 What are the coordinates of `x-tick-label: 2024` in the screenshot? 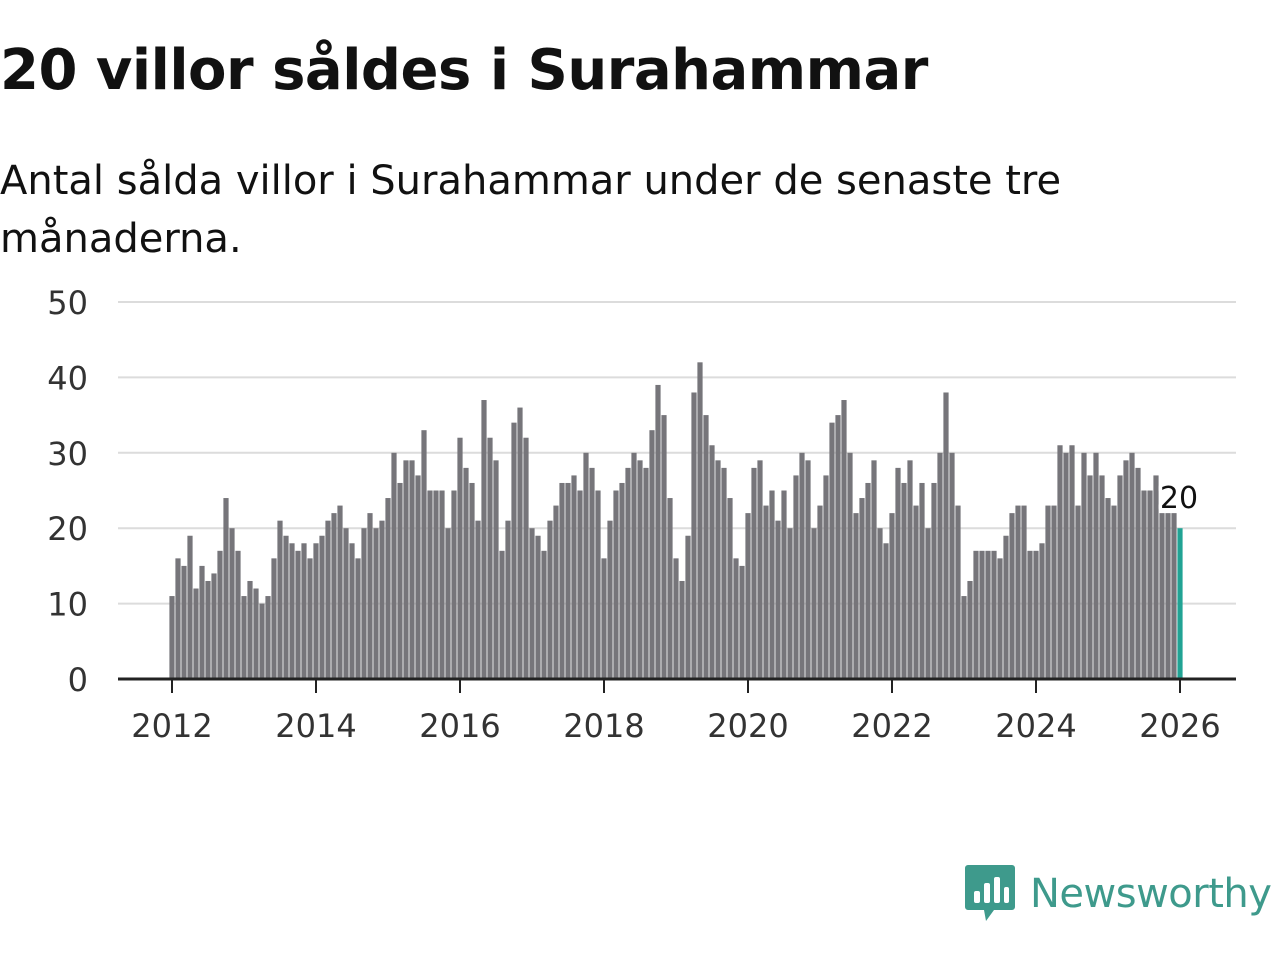 It's located at (1035, 726).